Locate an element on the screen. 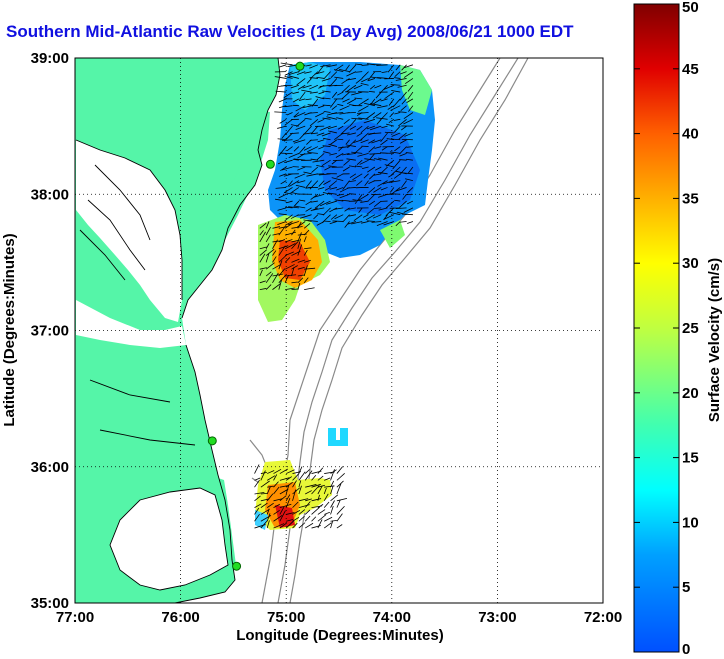 The width and height of the screenshot is (724, 659). x-tick-labels: 77:00 76:00 75:00 74:00 73:00 72:00 is located at coordinates (339, 617).